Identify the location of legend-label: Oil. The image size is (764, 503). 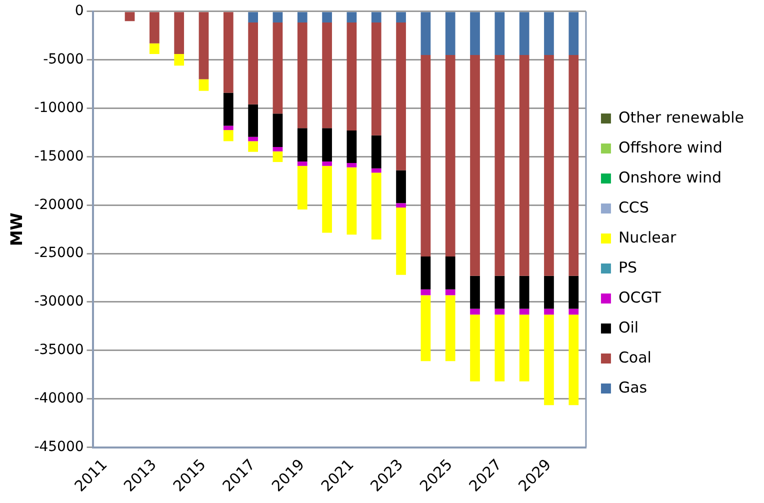
(628, 327).